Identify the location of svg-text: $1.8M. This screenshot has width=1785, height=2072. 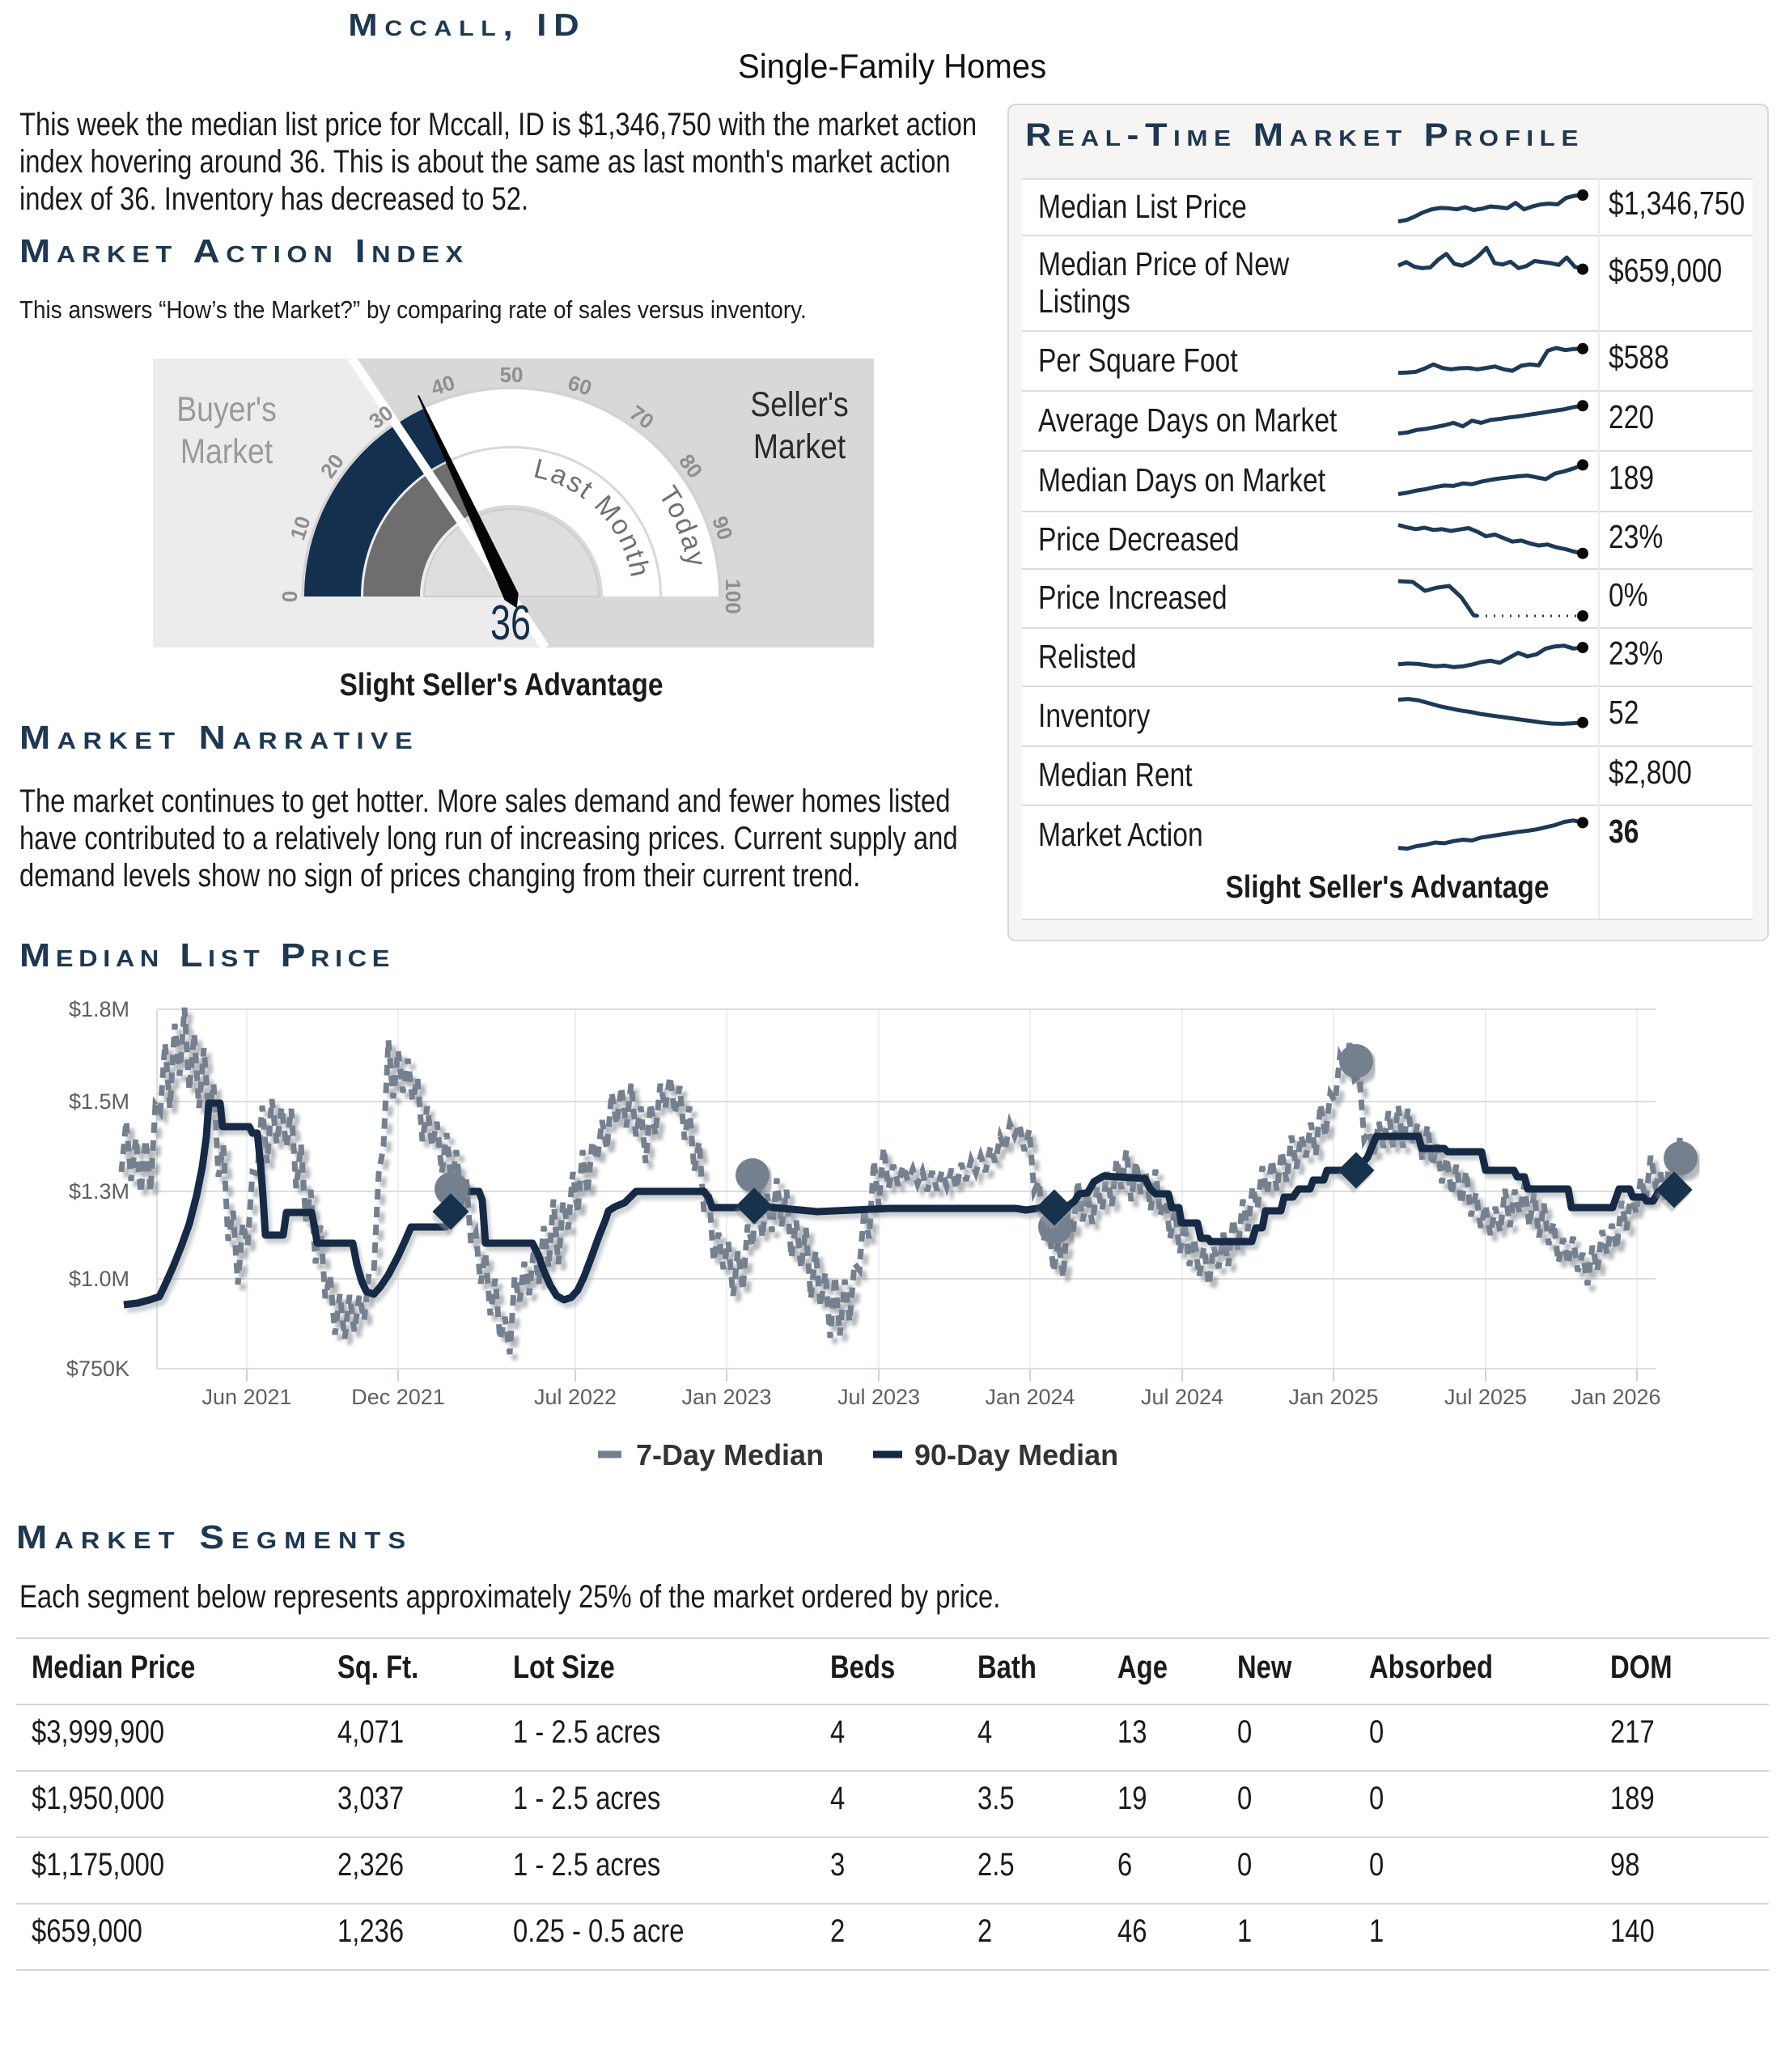
(99, 1009).